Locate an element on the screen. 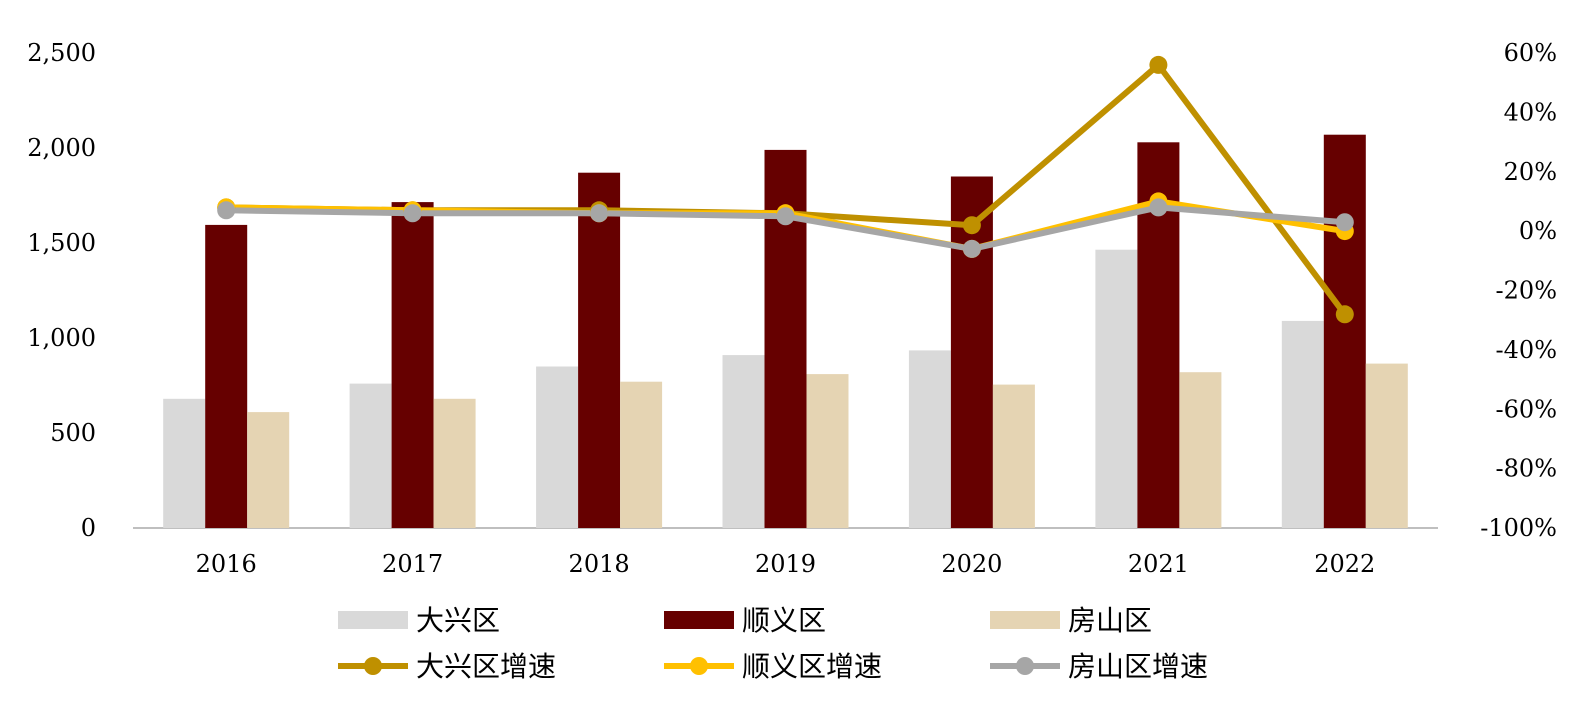 Image resolution: width=1572 pixels, height=706 pixels. bar-大兴区-2020 is located at coordinates (929, 439).